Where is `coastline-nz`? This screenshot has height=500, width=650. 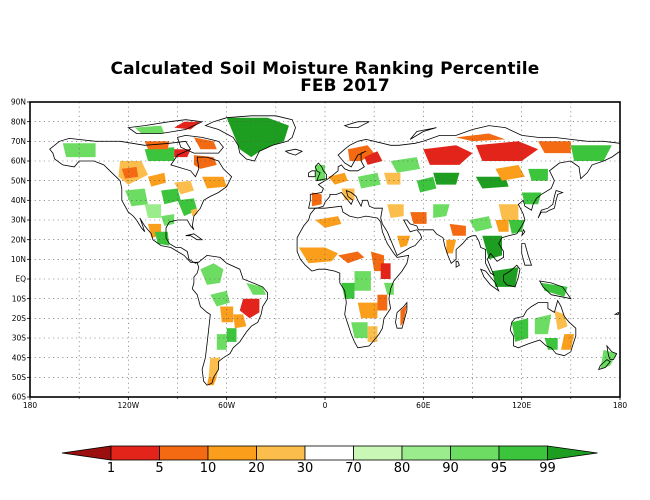 coastline-nz is located at coordinates (612, 352).